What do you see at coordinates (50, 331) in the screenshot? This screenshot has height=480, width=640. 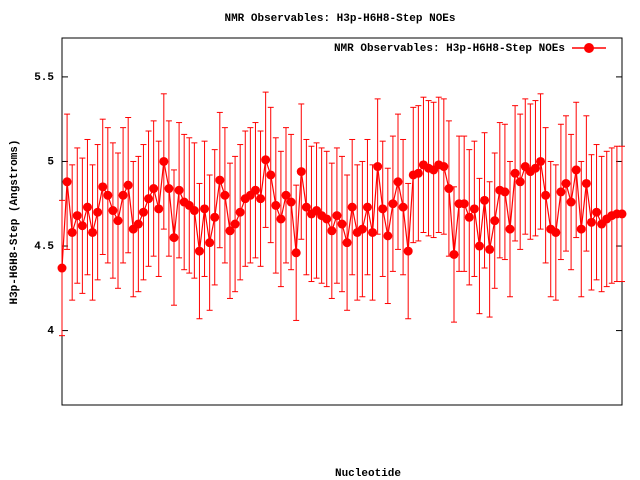 I see `y-tick-label: 4` at bounding box center [50, 331].